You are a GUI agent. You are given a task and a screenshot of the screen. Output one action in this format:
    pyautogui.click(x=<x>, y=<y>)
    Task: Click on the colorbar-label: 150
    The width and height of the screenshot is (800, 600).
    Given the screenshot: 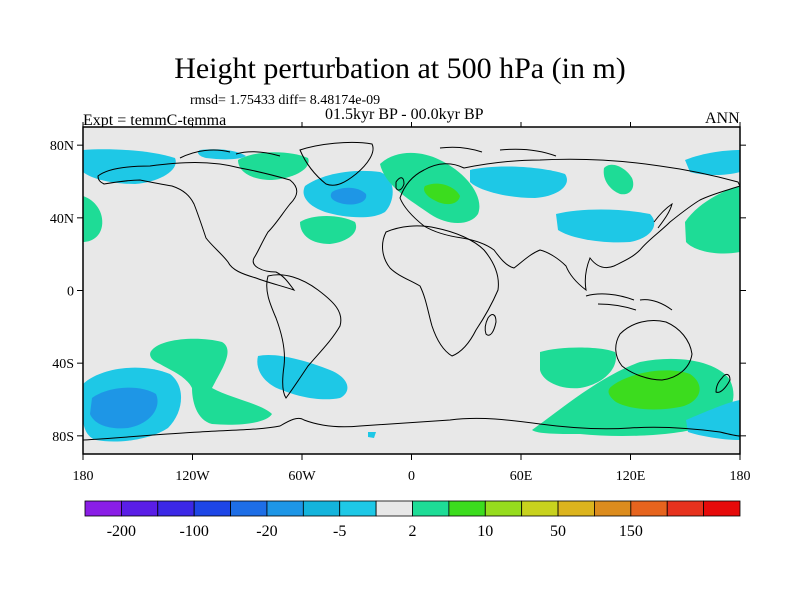 What is the action you would take?
    pyautogui.click(x=631, y=531)
    